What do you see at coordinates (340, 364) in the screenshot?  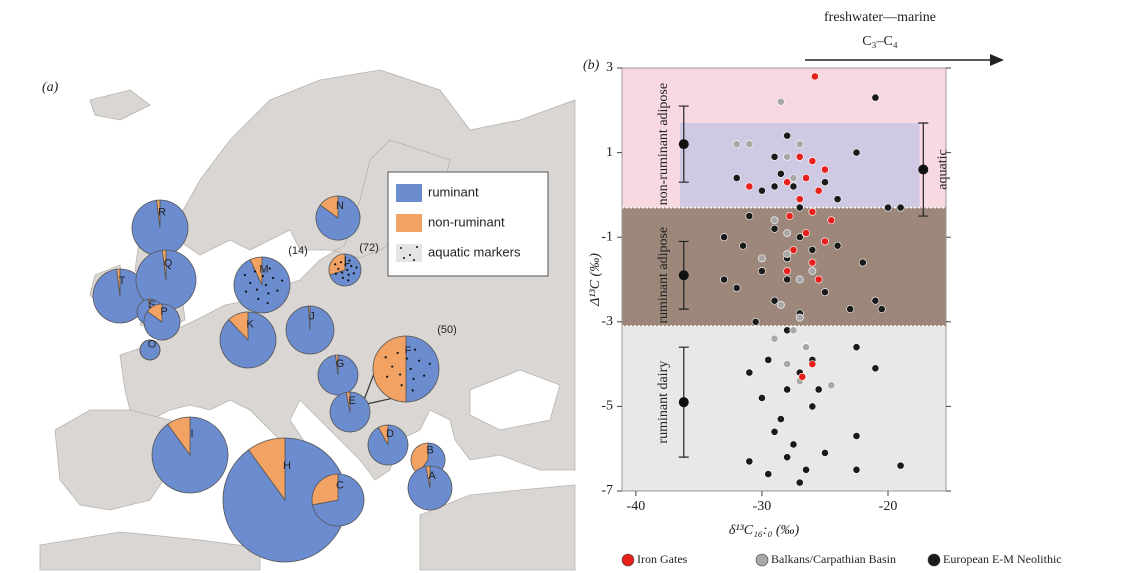 I see `pie-label: G` at bounding box center [340, 364].